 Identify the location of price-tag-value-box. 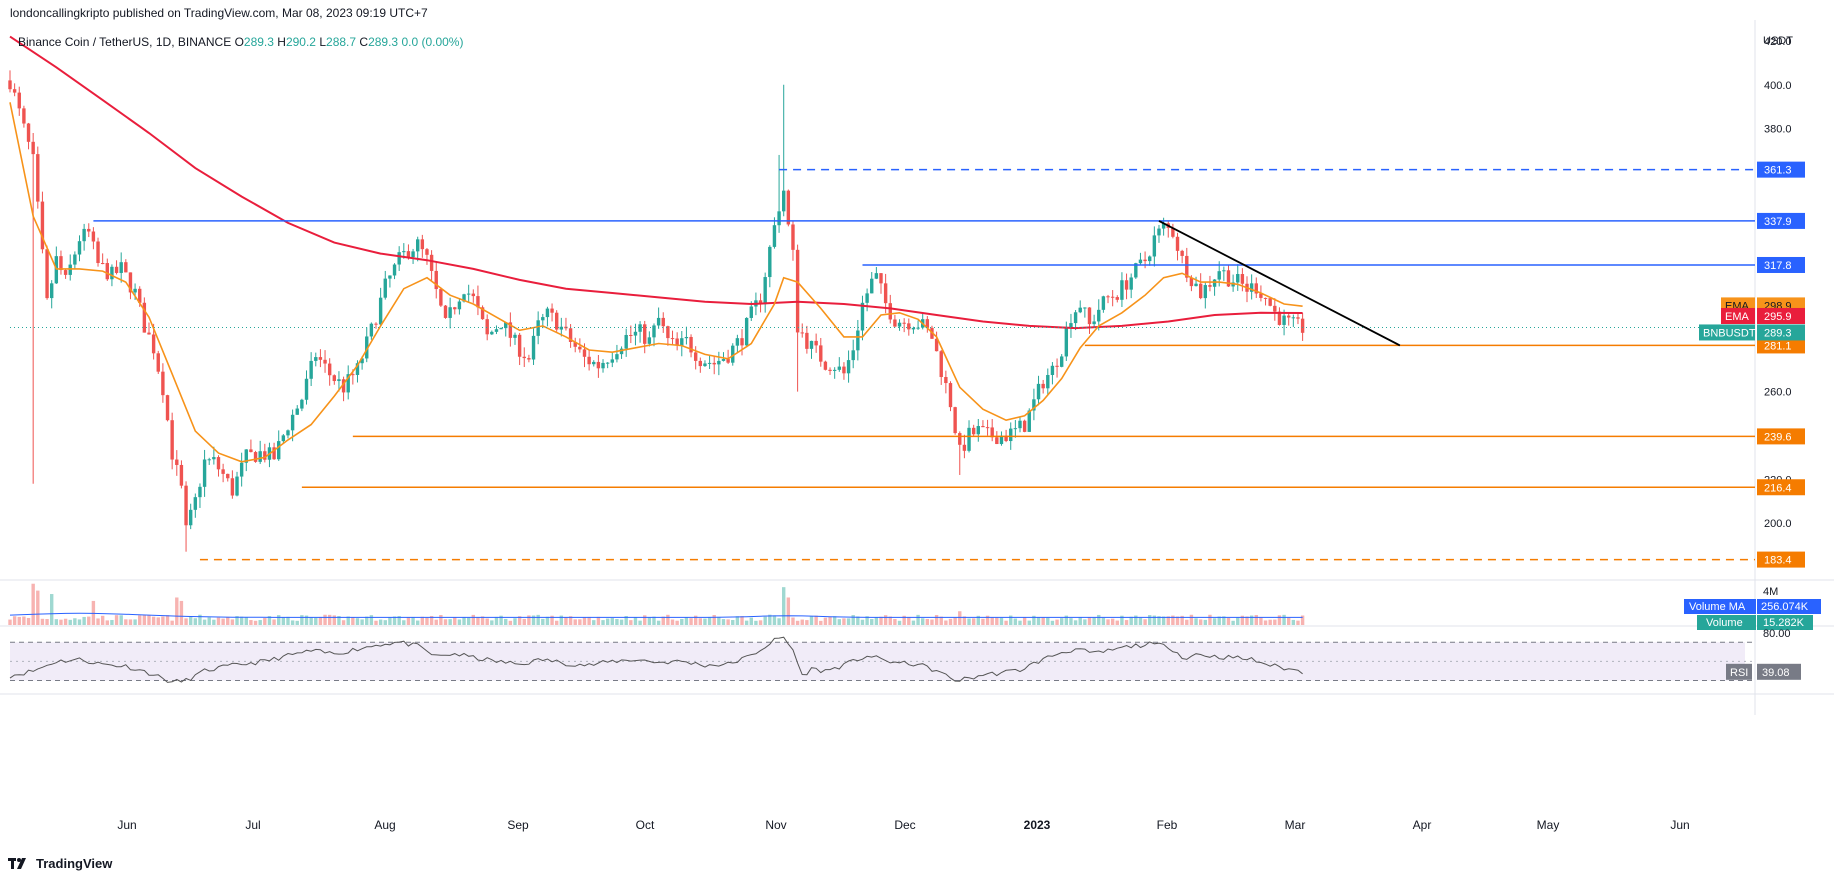
(1781, 332).